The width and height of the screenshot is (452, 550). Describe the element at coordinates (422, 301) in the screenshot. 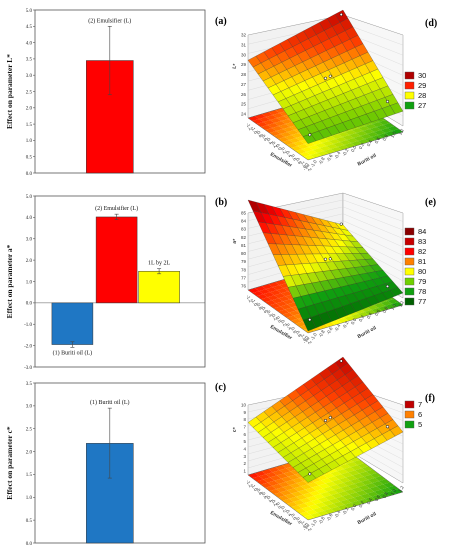

I see `legend-label: 77` at that location.